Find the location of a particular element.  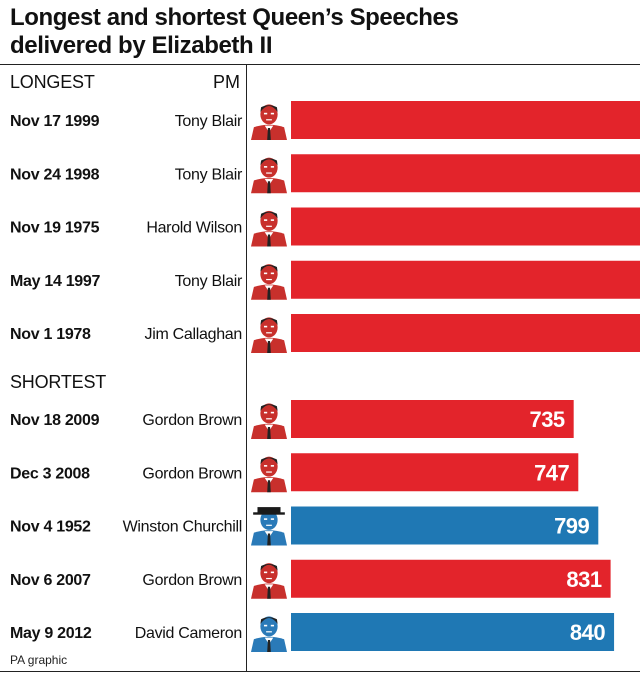

bar-value-label-8: 831 is located at coordinates (583, 579).